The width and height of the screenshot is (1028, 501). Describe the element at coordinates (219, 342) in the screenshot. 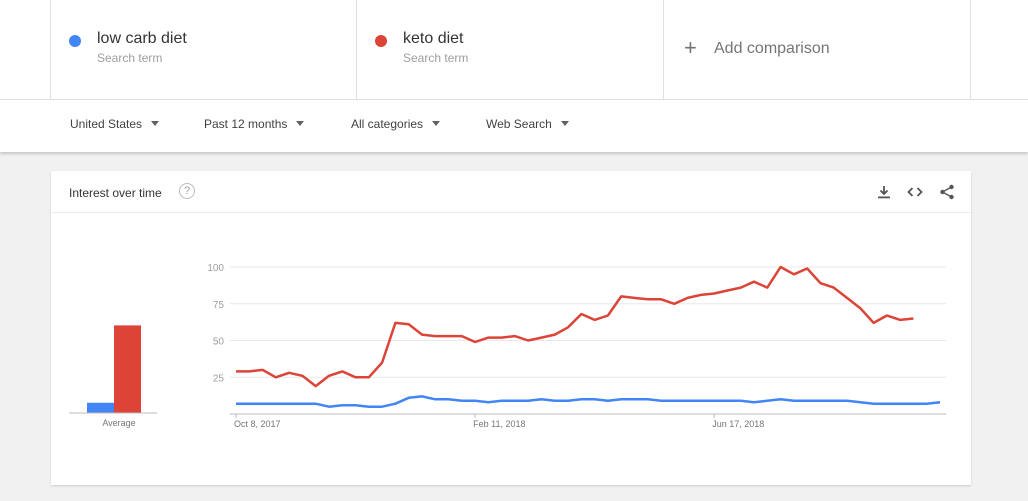

I see `y-tick-label: 50` at that location.